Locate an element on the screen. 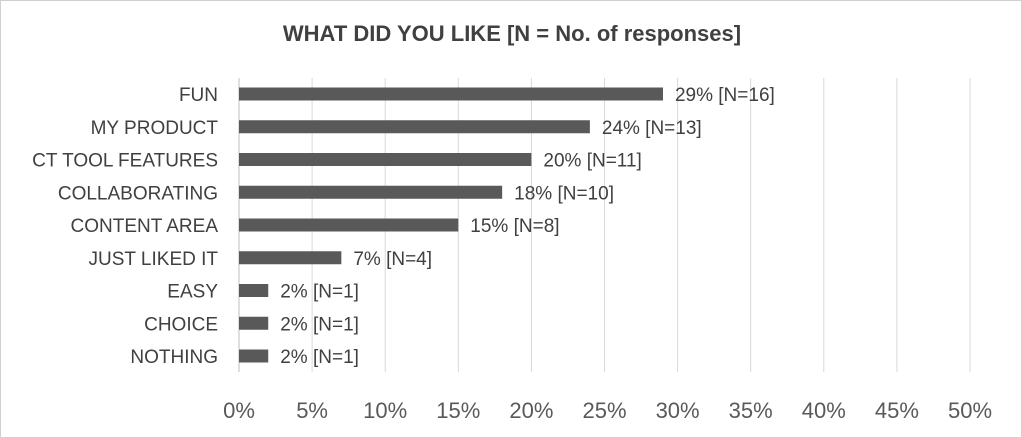 The image size is (1022, 438). x-tick-label: 10% is located at coordinates (385, 410).